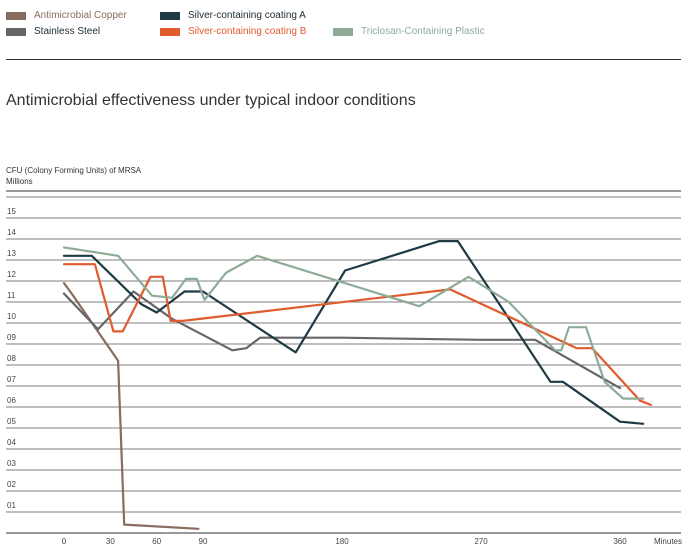 Image resolution: width=693 pixels, height=557 pixels. I want to click on x-tick-label: 60, so click(156, 541).